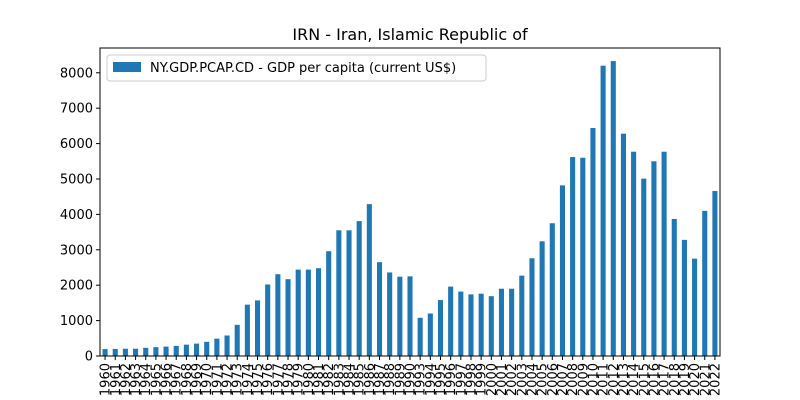 The image size is (800, 400). I want to click on bar-1978, so click(288, 317).